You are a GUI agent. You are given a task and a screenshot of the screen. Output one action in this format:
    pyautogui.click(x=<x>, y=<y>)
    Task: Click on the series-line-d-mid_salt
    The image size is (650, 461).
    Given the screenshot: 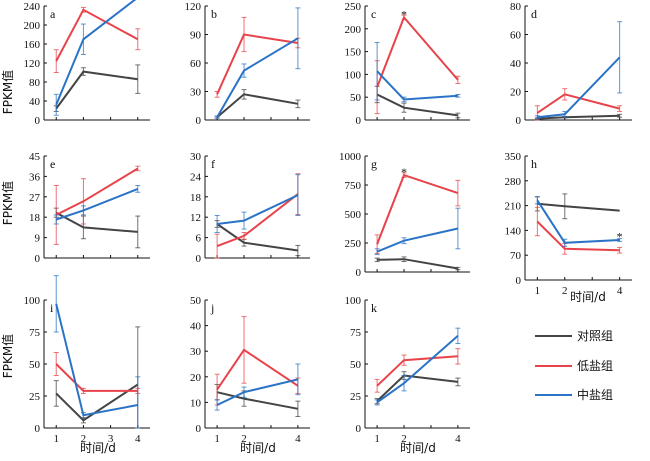 What is the action you would take?
    pyautogui.click(x=579, y=87)
    